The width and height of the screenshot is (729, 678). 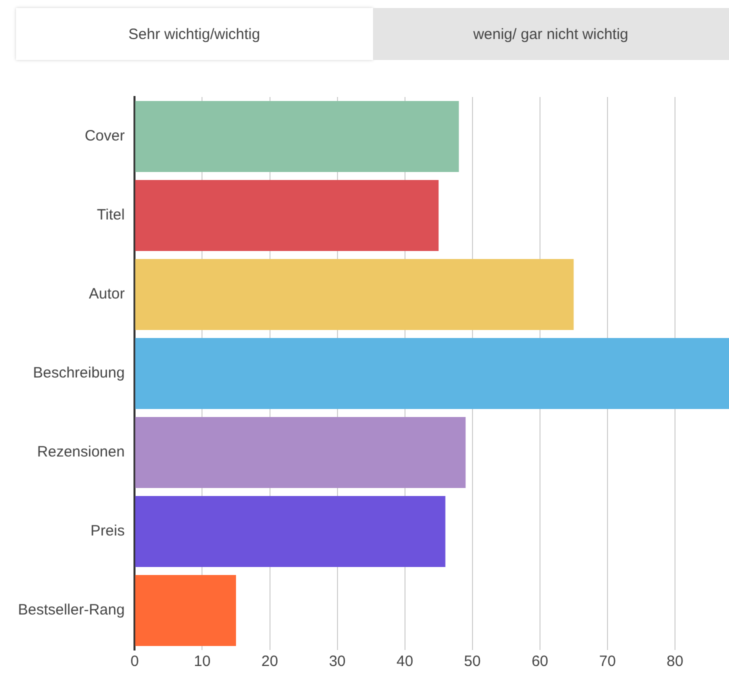 I want to click on y-tick-label: Rezensionen, so click(x=81, y=452).